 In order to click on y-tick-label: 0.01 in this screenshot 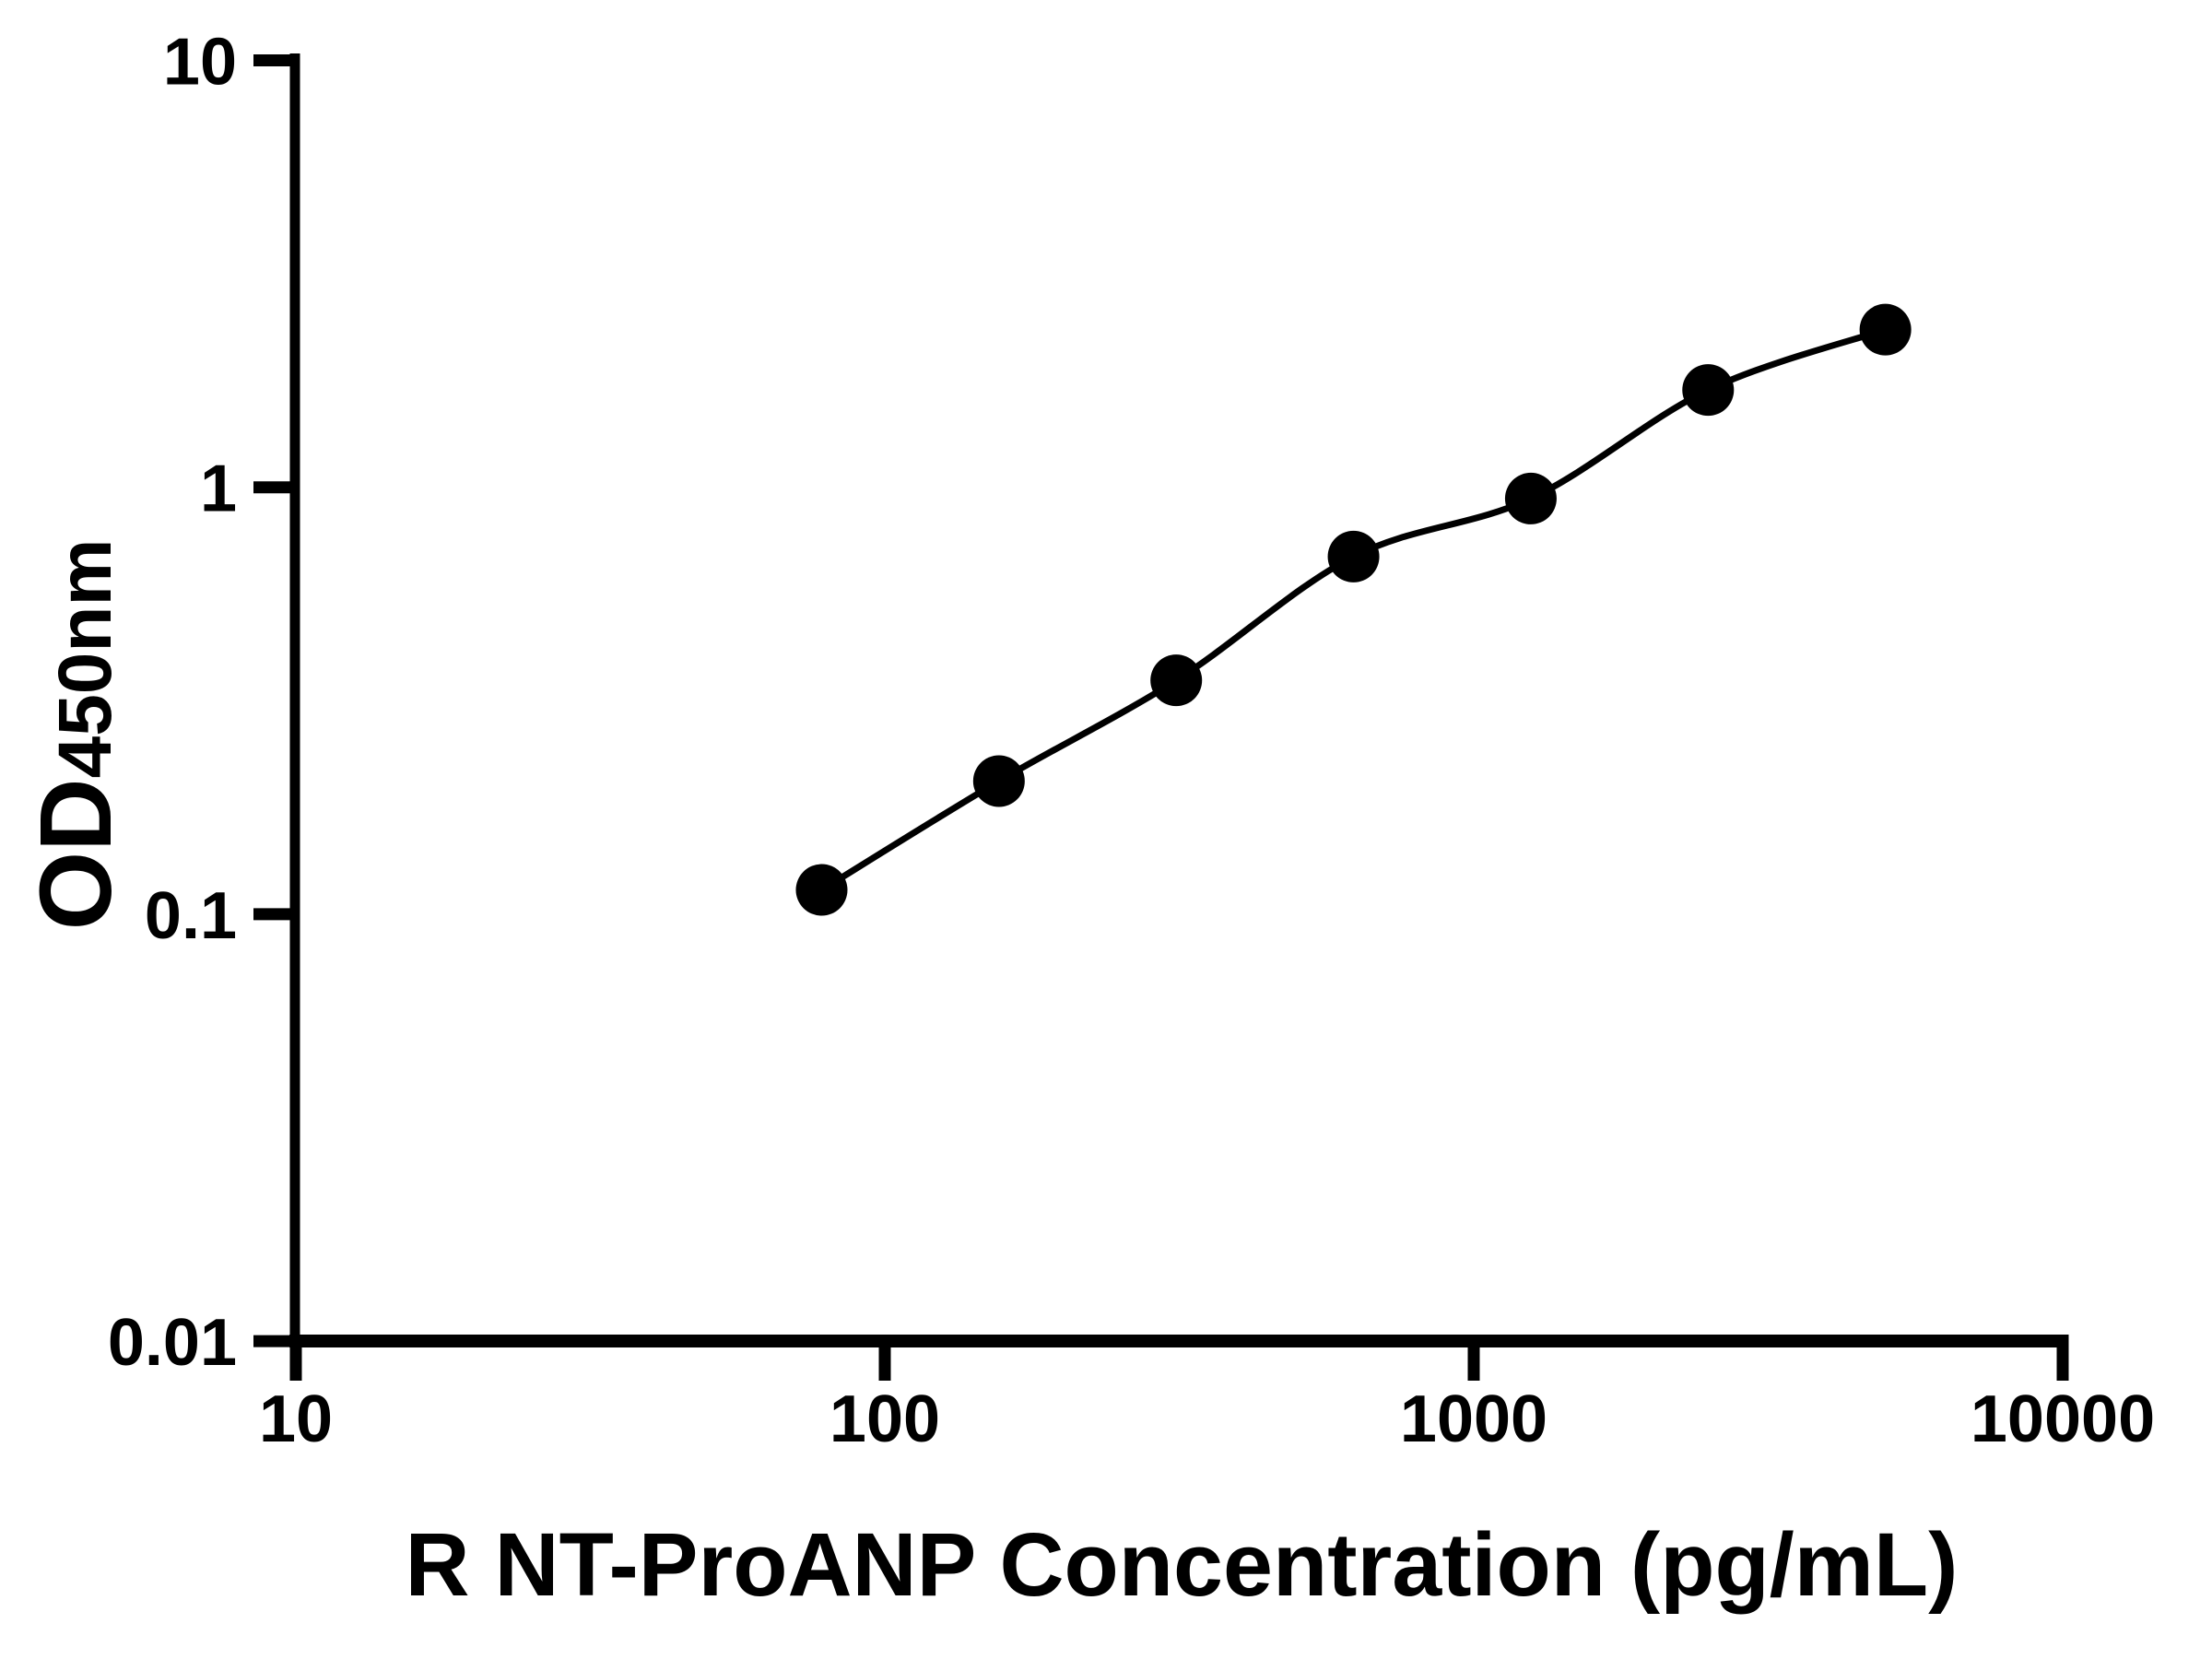, I will do `click(172, 1343)`.